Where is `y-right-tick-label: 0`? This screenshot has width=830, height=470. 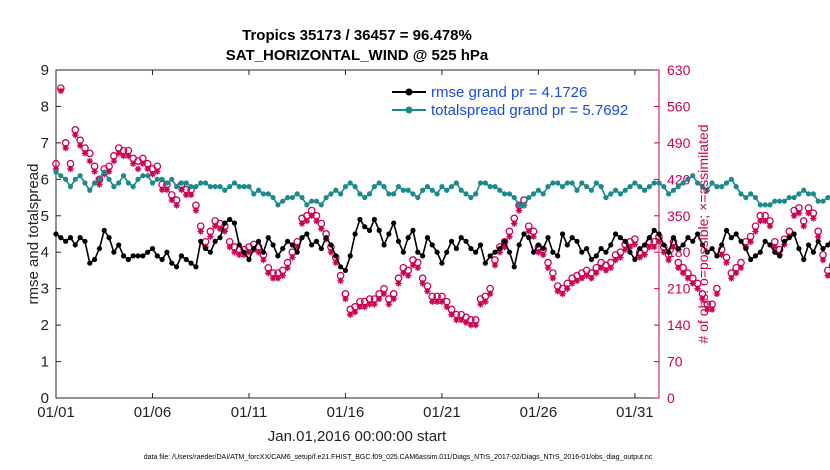
y-right-tick-label: 0 is located at coordinates (671, 398).